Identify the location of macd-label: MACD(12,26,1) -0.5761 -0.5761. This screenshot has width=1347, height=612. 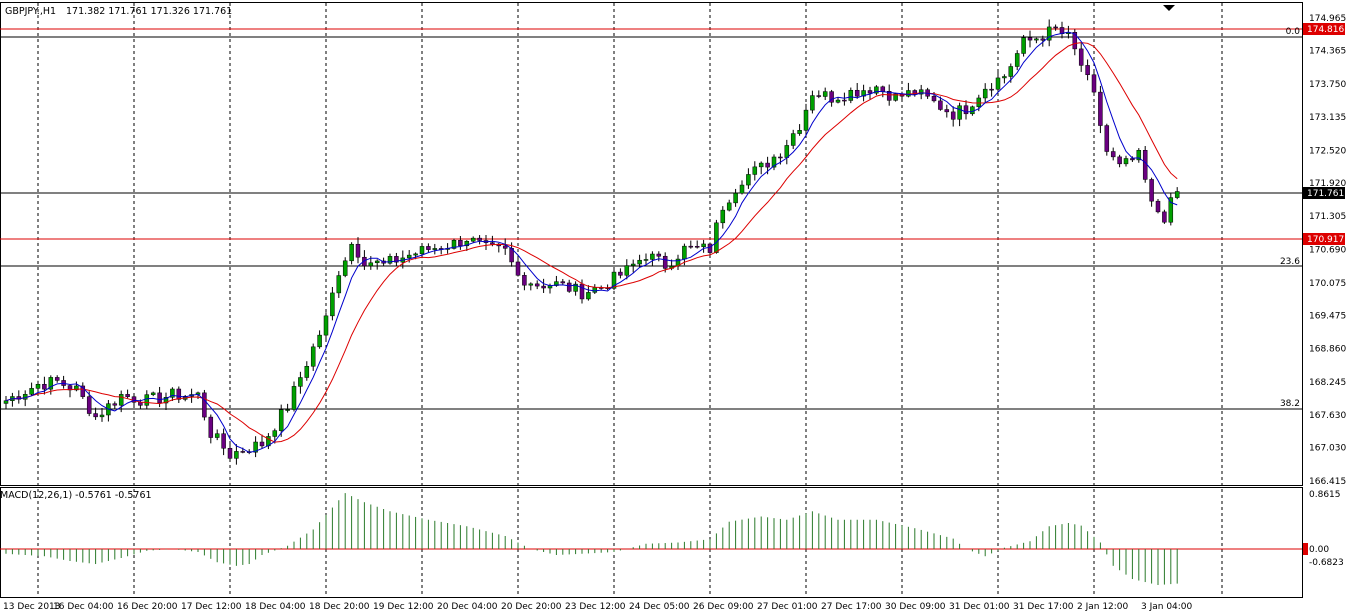
(76, 495).